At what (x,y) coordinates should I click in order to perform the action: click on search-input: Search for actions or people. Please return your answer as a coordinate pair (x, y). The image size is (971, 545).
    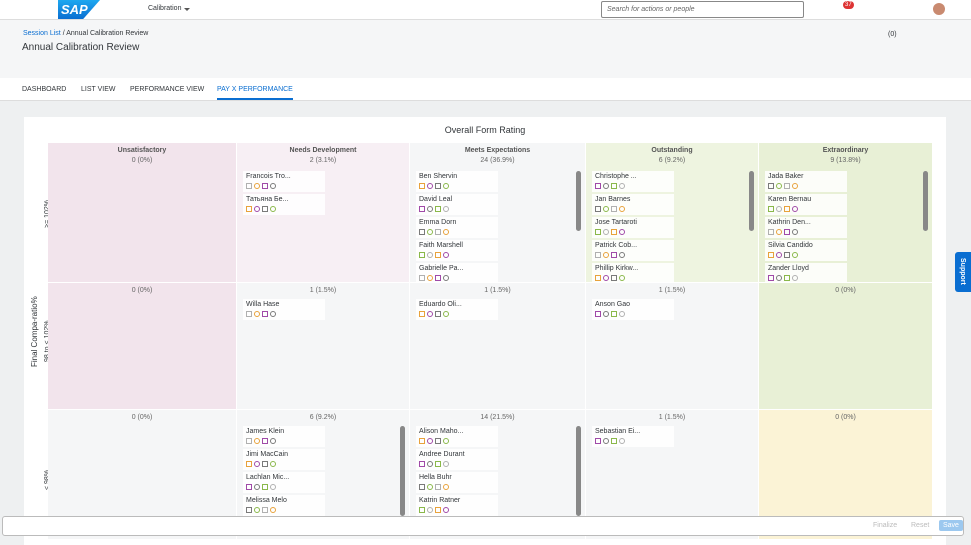
    Looking at the image, I should click on (702, 9).